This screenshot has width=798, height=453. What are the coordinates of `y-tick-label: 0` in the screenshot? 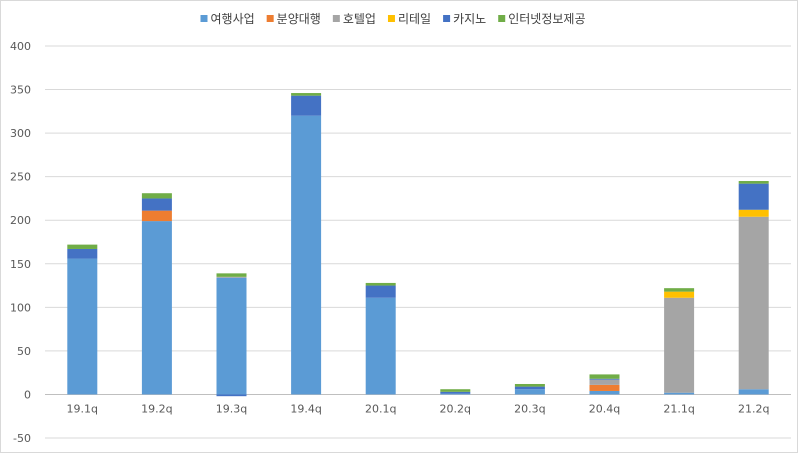 It's located at (27, 394).